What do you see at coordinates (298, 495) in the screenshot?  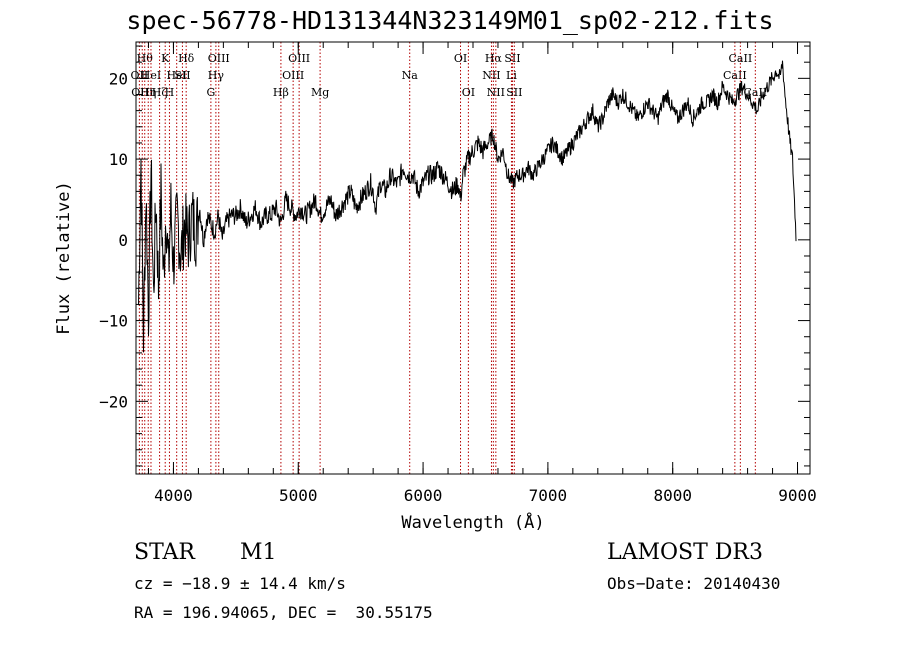 I see `x-tick-label: 5000` at bounding box center [298, 495].